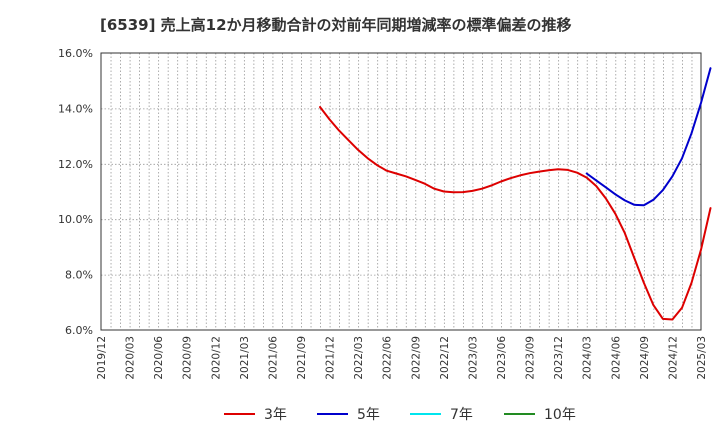 The image size is (720, 440). I want to click on x-tick-label: 2020/06, so click(159, 358).